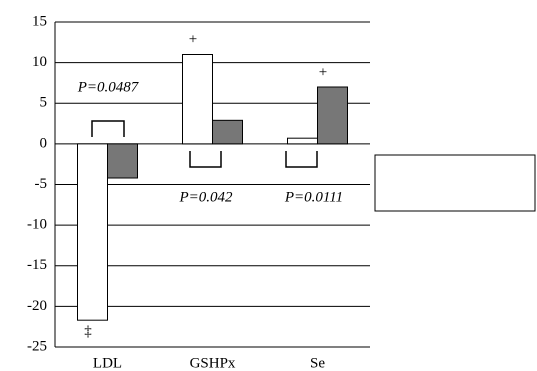 The width and height of the screenshot is (537, 371). What do you see at coordinates (107, 363) in the screenshot?
I see `x-tick-label: LDL` at bounding box center [107, 363].